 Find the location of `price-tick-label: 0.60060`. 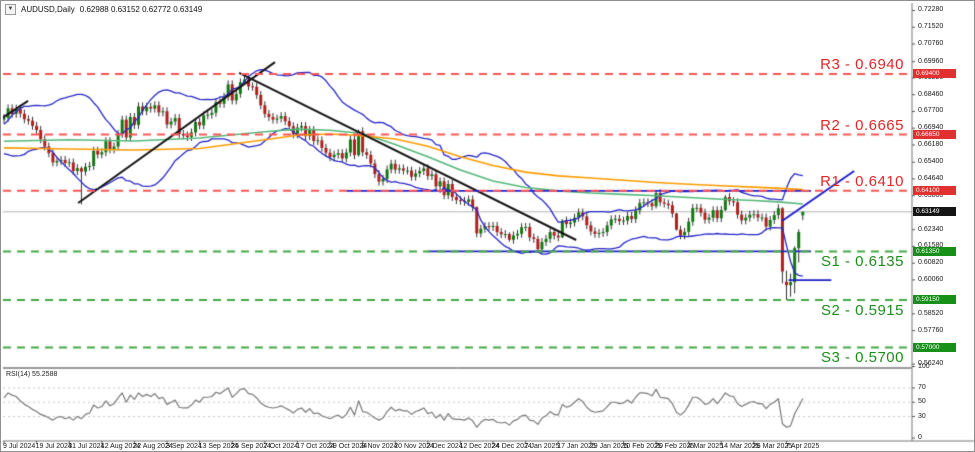

price-tick-label: 0.60060 is located at coordinates (931, 279).